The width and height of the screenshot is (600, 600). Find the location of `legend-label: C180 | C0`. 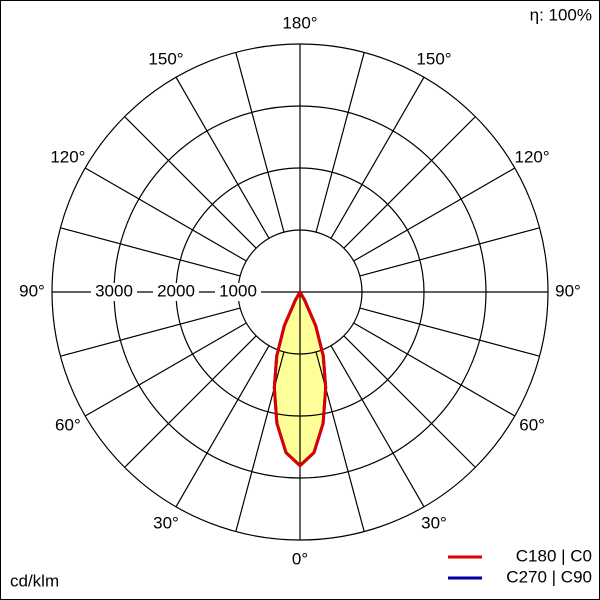

legend-label: C180 | C0 is located at coordinates (554, 555).